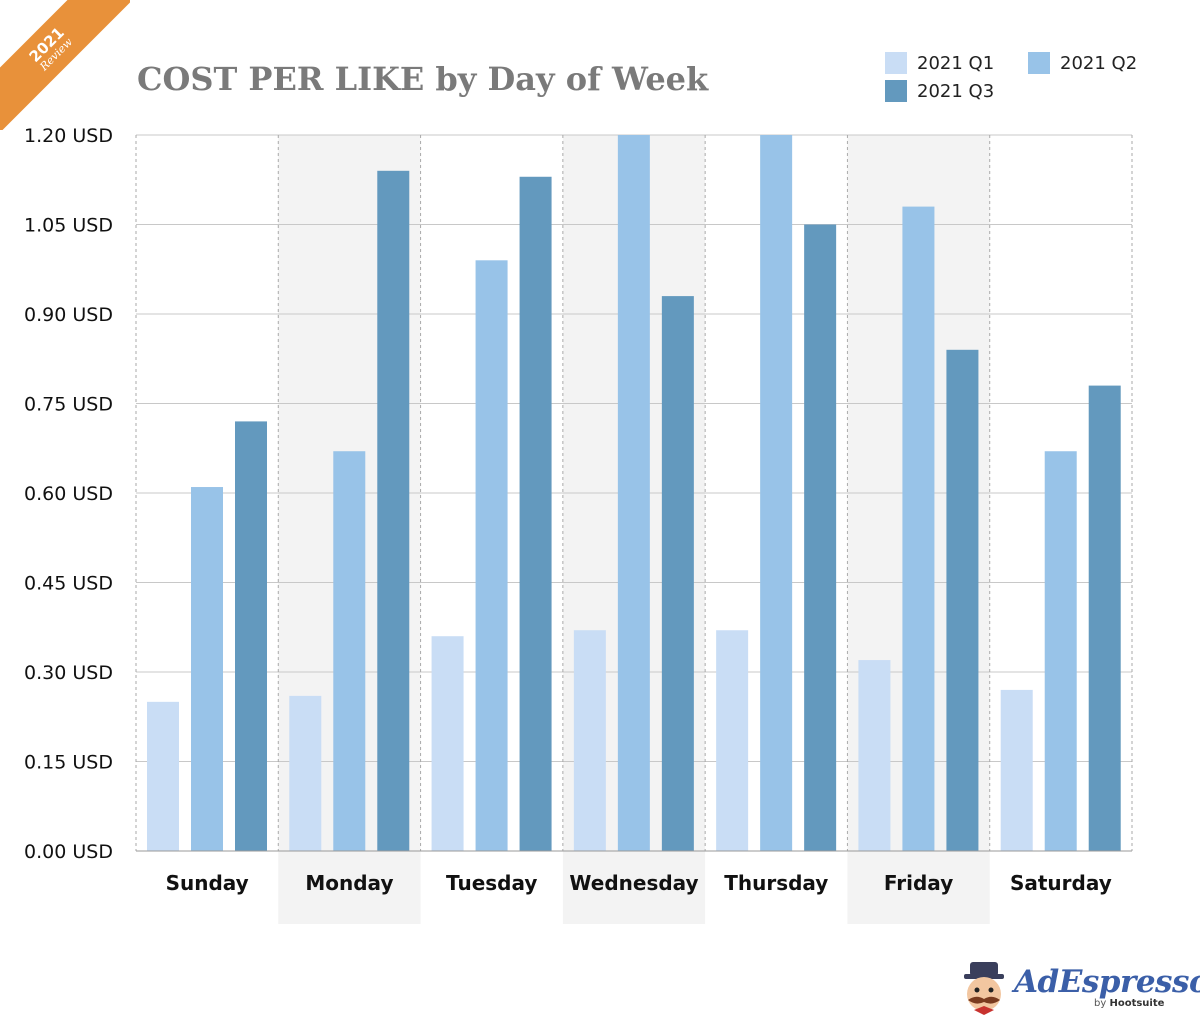 The height and width of the screenshot is (1024, 1200). Describe the element at coordinates (1060, 651) in the screenshot. I see `bar-saturday-2021-q2` at that location.